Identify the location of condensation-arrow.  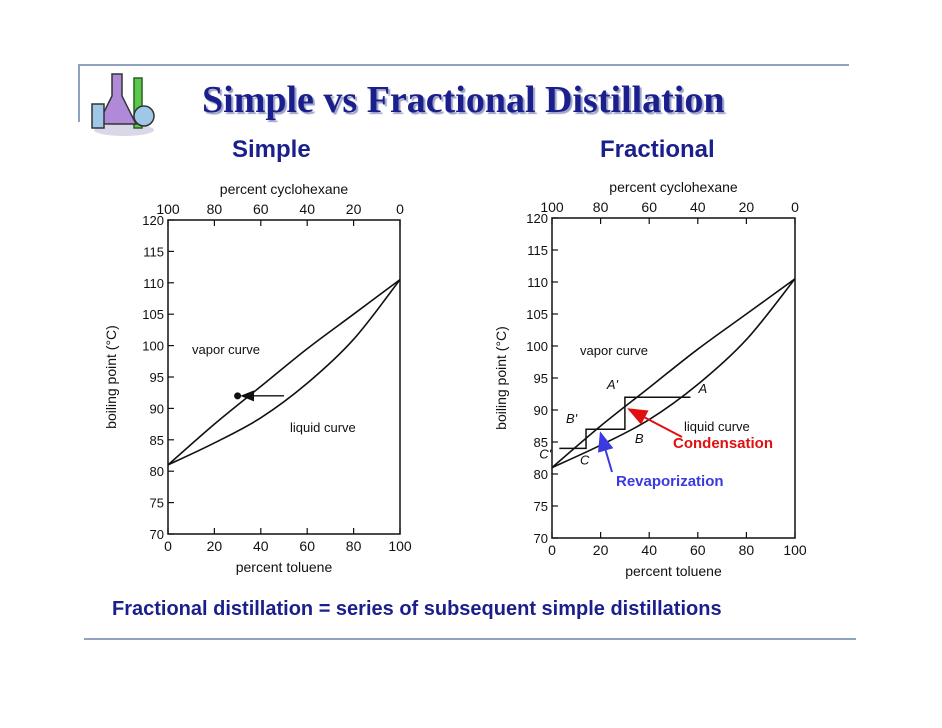
(655, 423).